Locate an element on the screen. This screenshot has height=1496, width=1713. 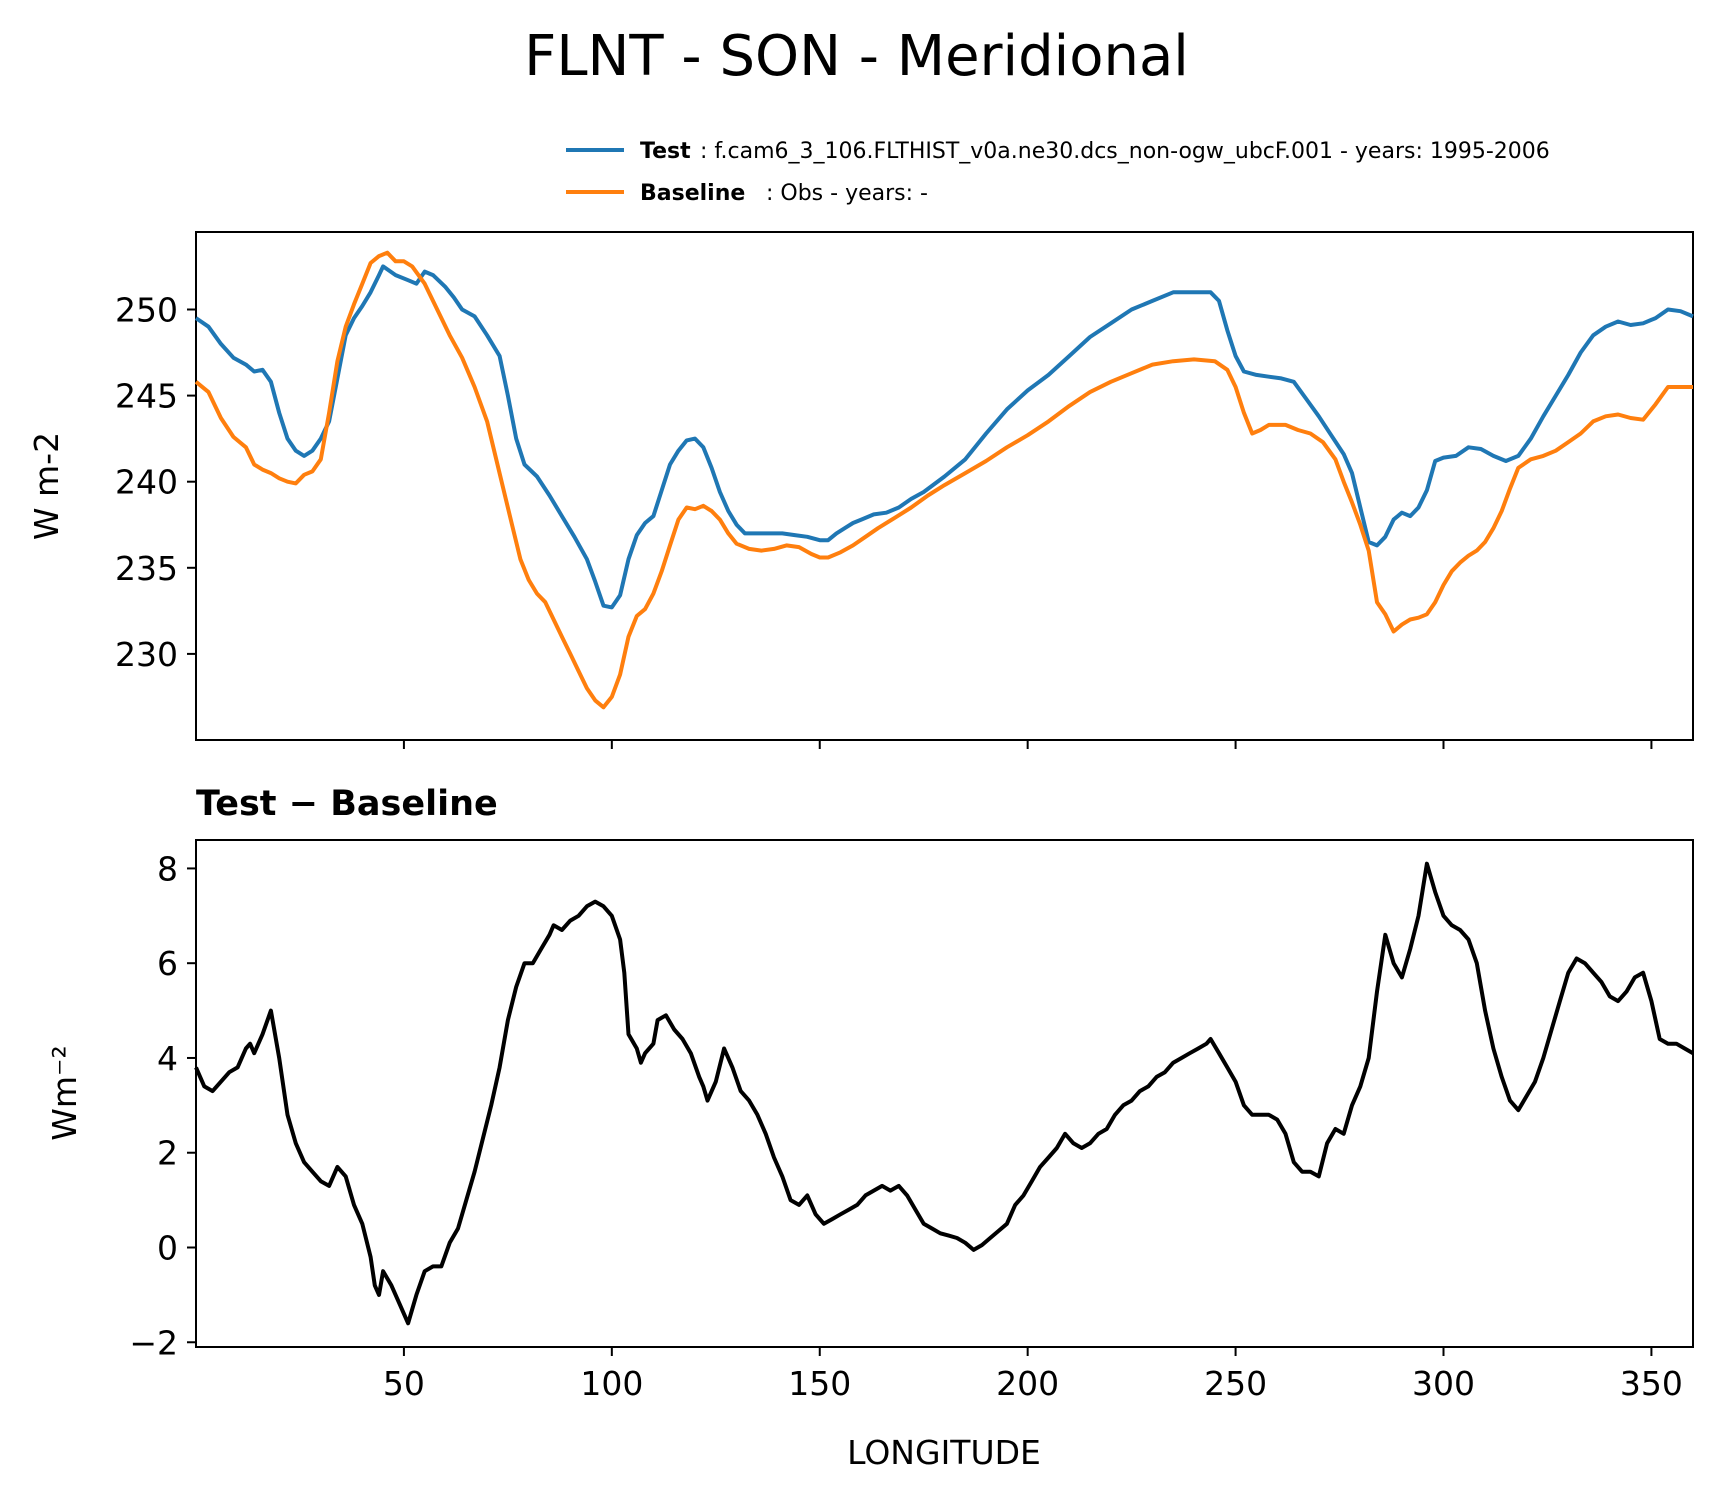
bottom-x-tick-label: 150 is located at coordinates (819, 1383).